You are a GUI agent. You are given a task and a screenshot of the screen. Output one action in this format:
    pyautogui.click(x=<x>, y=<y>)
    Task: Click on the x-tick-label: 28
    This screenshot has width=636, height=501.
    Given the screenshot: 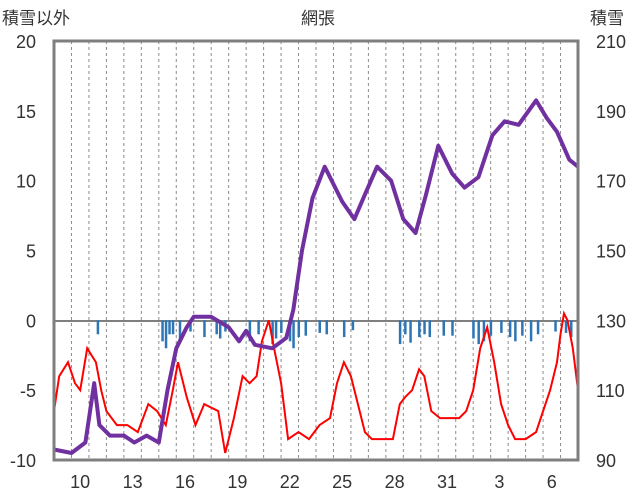 What is the action you would take?
    pyautogui.click(x=395, y=482)
    